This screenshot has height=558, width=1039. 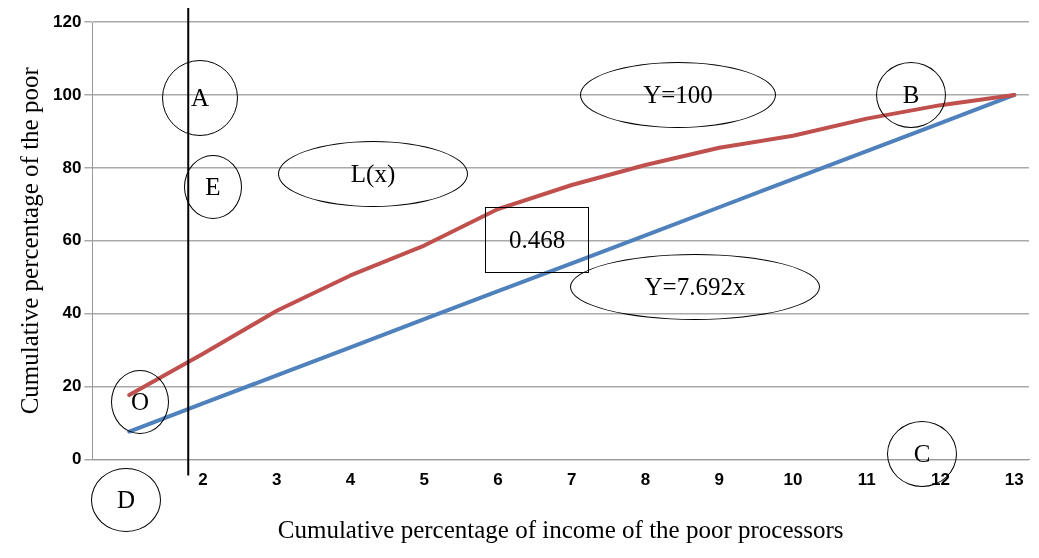 I want to click on x-tick-label: 6, so click(x=498, y=480).